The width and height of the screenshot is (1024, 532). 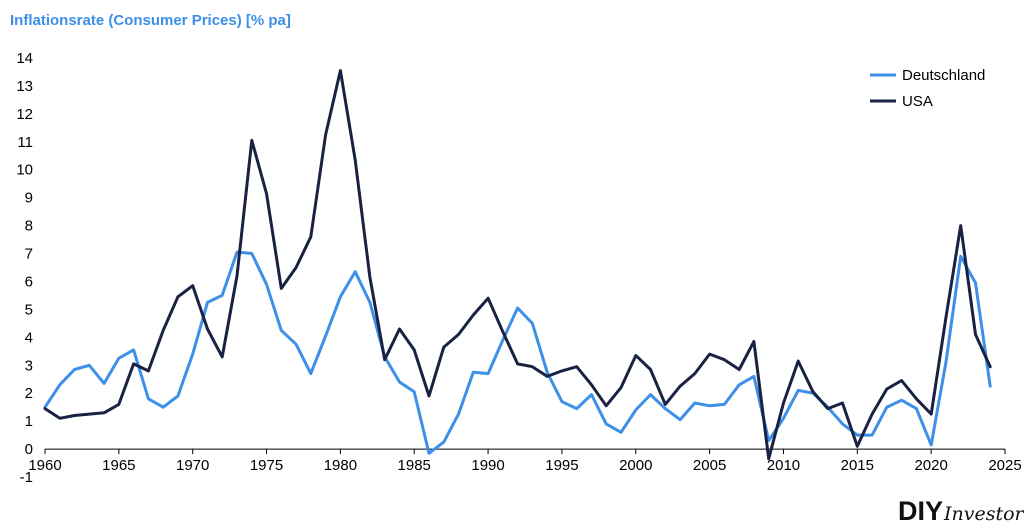 What do you see at coordinates (150, 20) in the screenshot?
I see `chart-title: Inflationsrate (Consumer Prices) [% pa]` at bounding box center [150, 20].